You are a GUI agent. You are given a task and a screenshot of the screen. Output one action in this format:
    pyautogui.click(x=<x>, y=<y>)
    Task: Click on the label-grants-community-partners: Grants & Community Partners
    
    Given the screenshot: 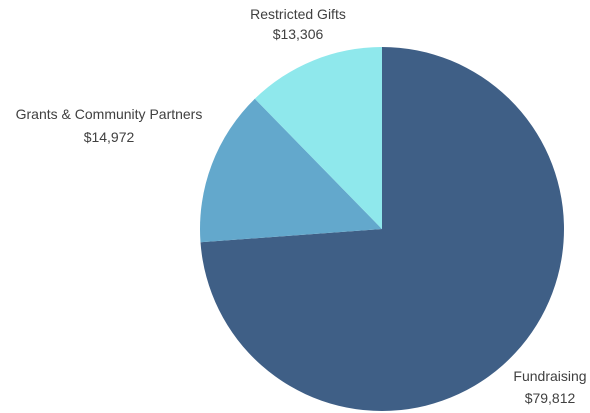 What is the action you would take?
    pyautogui.click(x=109, y=114)
    